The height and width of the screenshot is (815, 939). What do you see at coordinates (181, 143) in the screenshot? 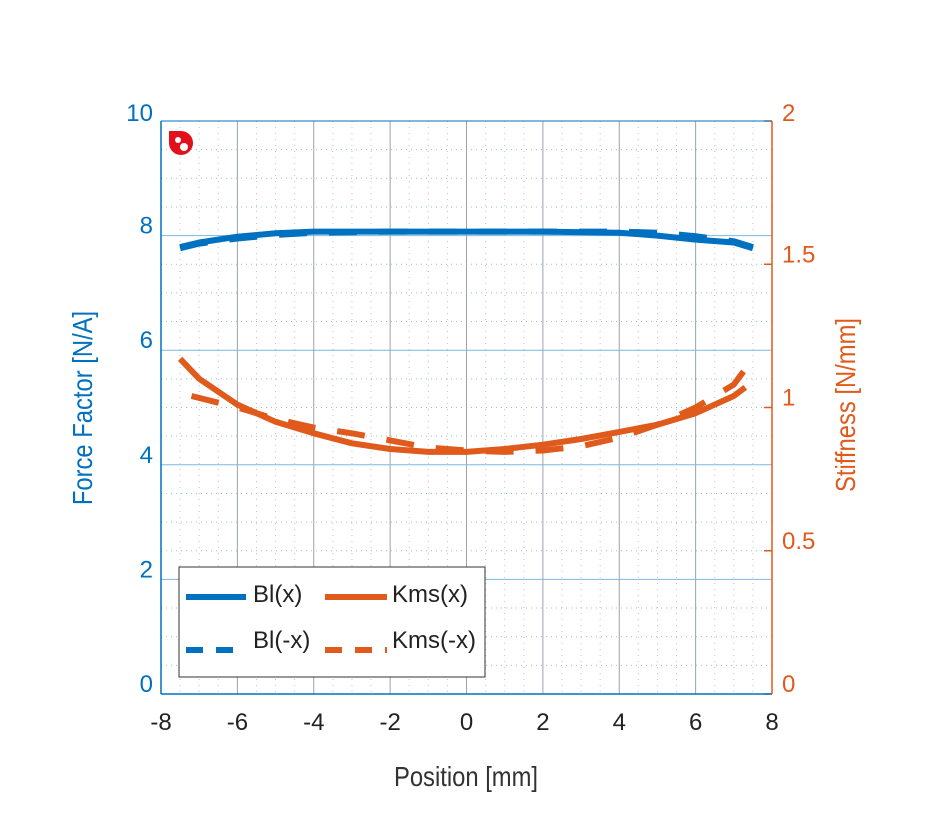
I see `logo-icon` at bounding box center [181, 143].